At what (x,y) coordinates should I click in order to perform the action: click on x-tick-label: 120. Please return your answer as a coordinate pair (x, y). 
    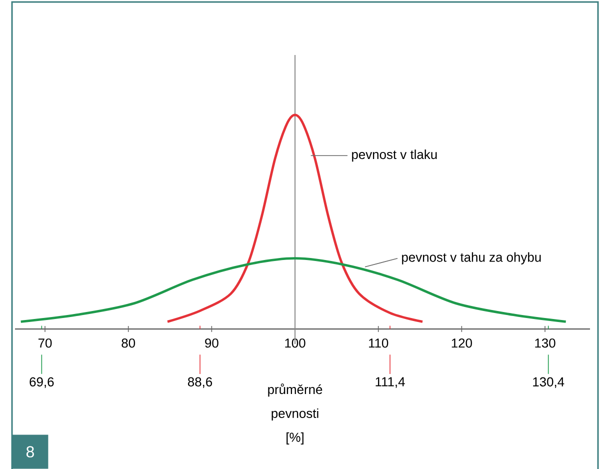
    Looking at the image, I should click on (462, 343).